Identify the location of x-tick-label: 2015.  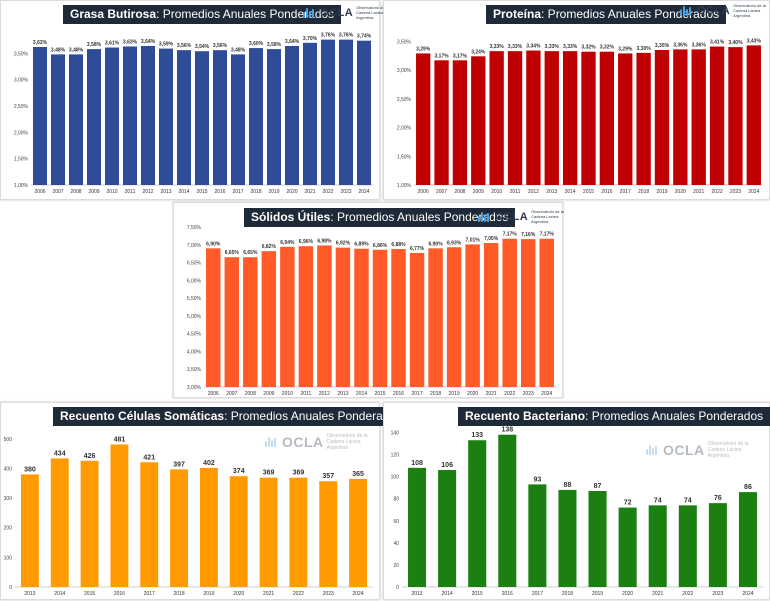
(477, 594).